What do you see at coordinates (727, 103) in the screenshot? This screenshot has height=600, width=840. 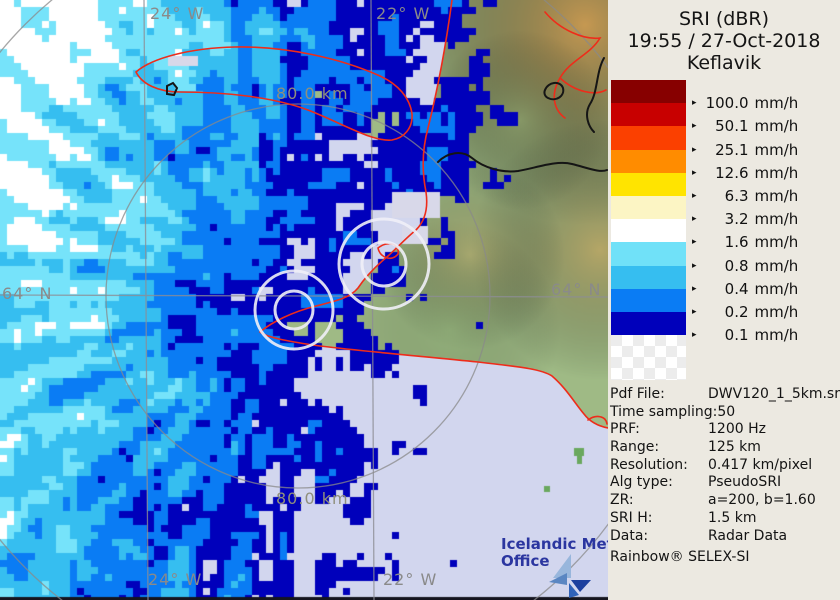 I see `legend-value: 100.0` at bounding box center [727, 103].